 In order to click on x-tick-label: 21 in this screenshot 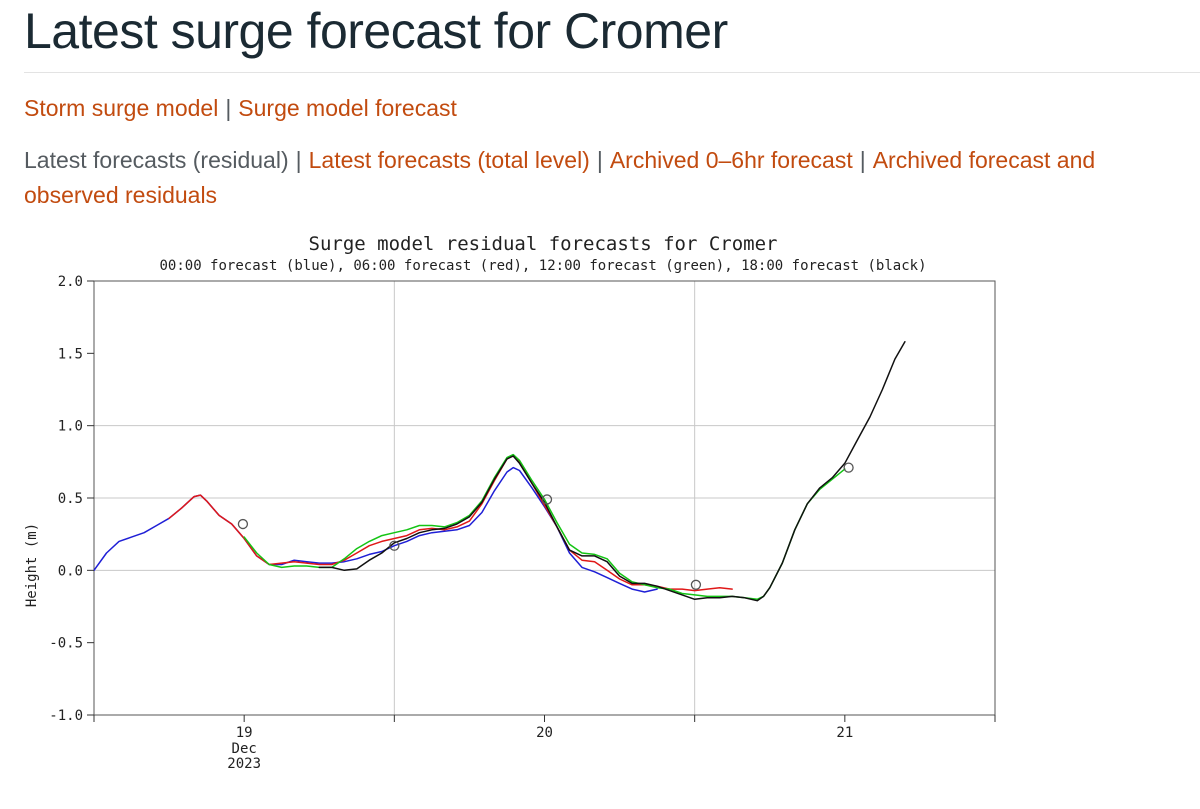, I will do `click(844, 733)`.